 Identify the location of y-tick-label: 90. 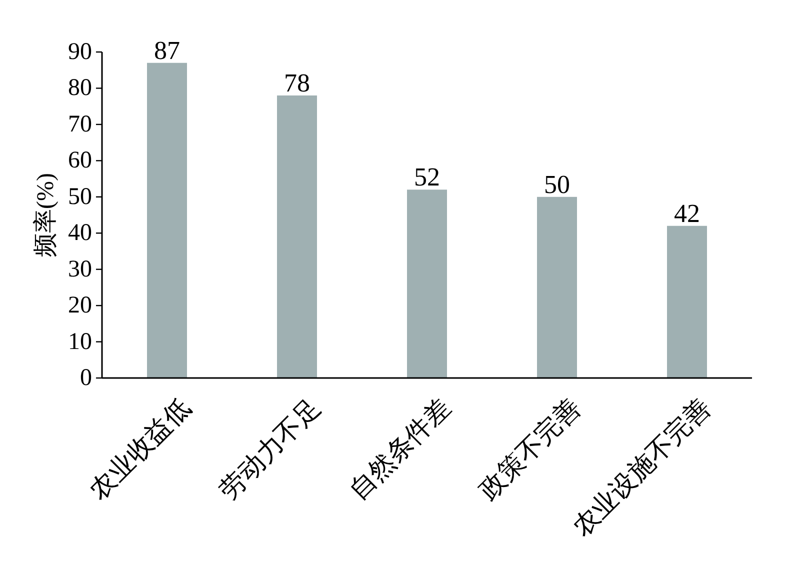
(80, 52).